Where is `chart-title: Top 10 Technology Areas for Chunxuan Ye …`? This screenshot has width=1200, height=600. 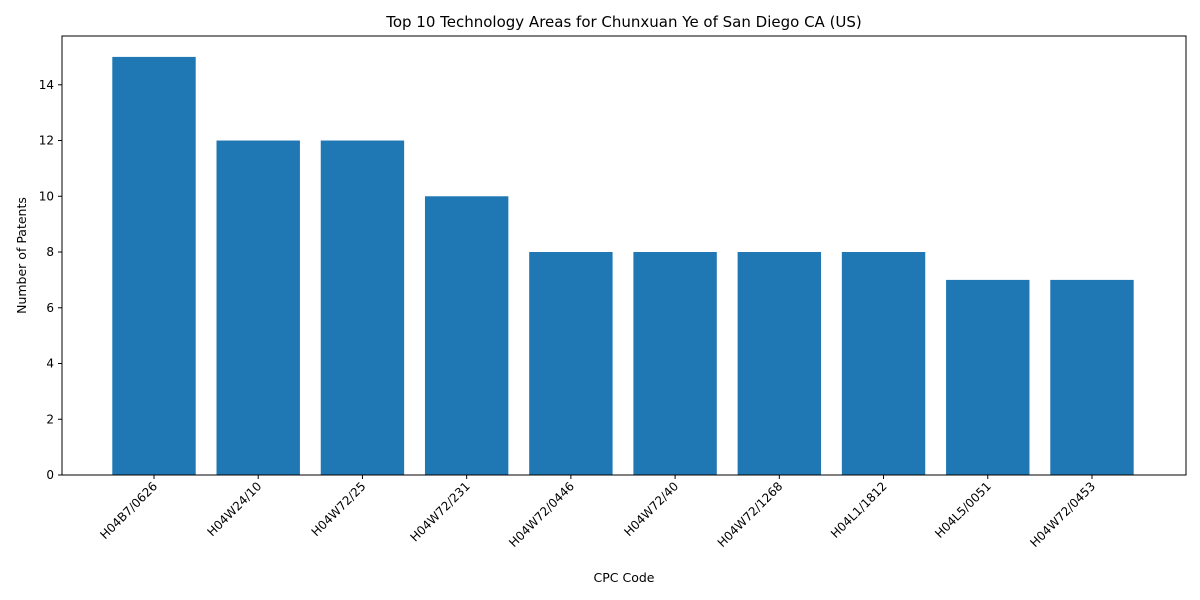
chart-title: Top 10 Technology Areas for Chunxuan Ye … is located at coordinates (623, 22).